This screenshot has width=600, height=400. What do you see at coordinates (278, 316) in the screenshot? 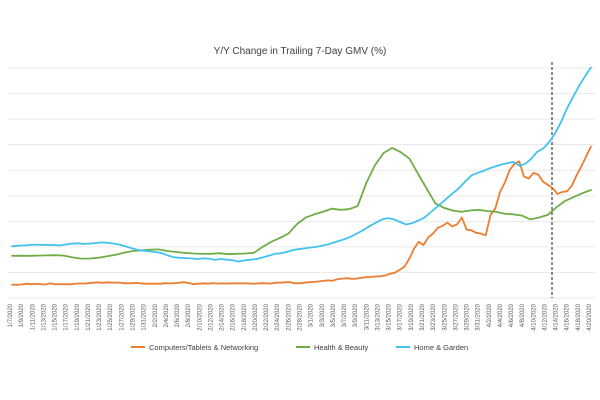
I see `x-tick-label: 2/24/2020` at bounding box center [278, 316].